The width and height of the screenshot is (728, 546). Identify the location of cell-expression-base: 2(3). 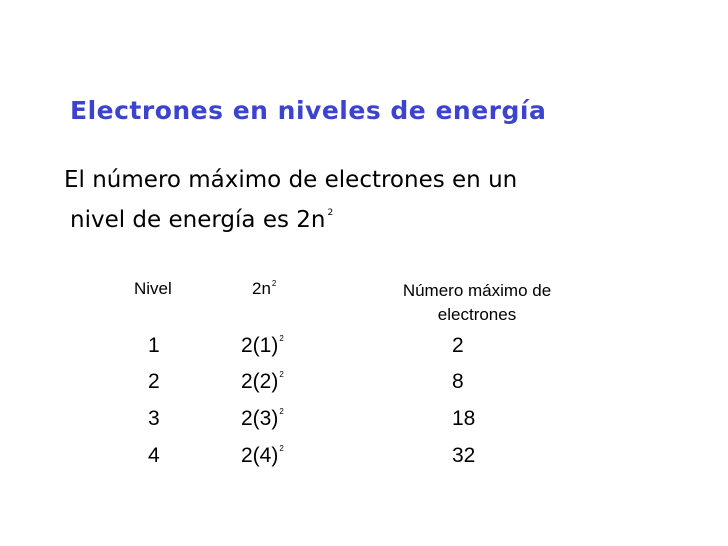
(260, 418).